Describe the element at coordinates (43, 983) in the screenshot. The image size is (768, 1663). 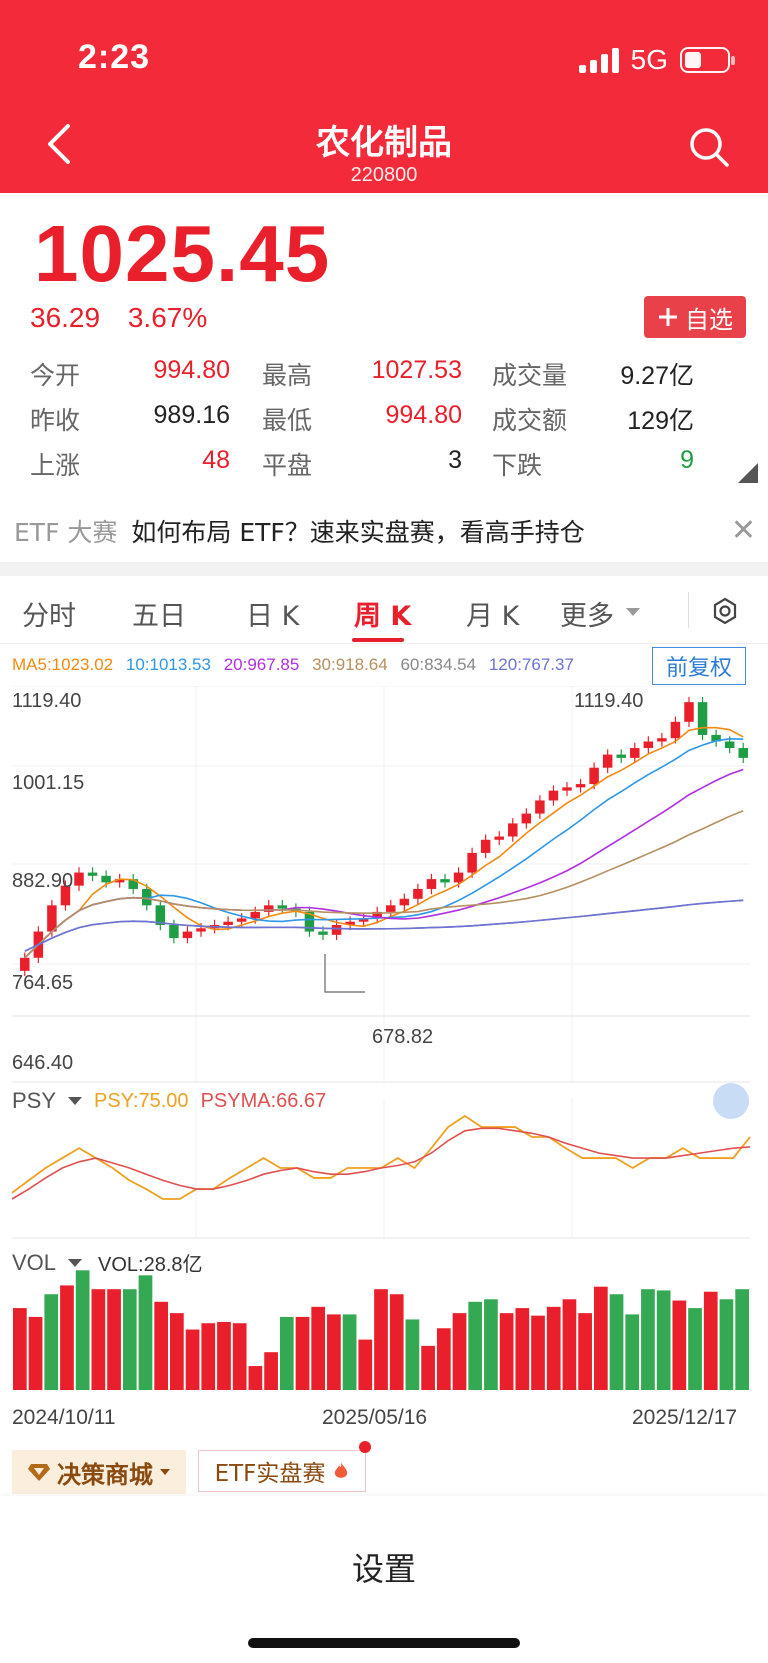
I see `y-axis-mid3: 764.65` at that location.